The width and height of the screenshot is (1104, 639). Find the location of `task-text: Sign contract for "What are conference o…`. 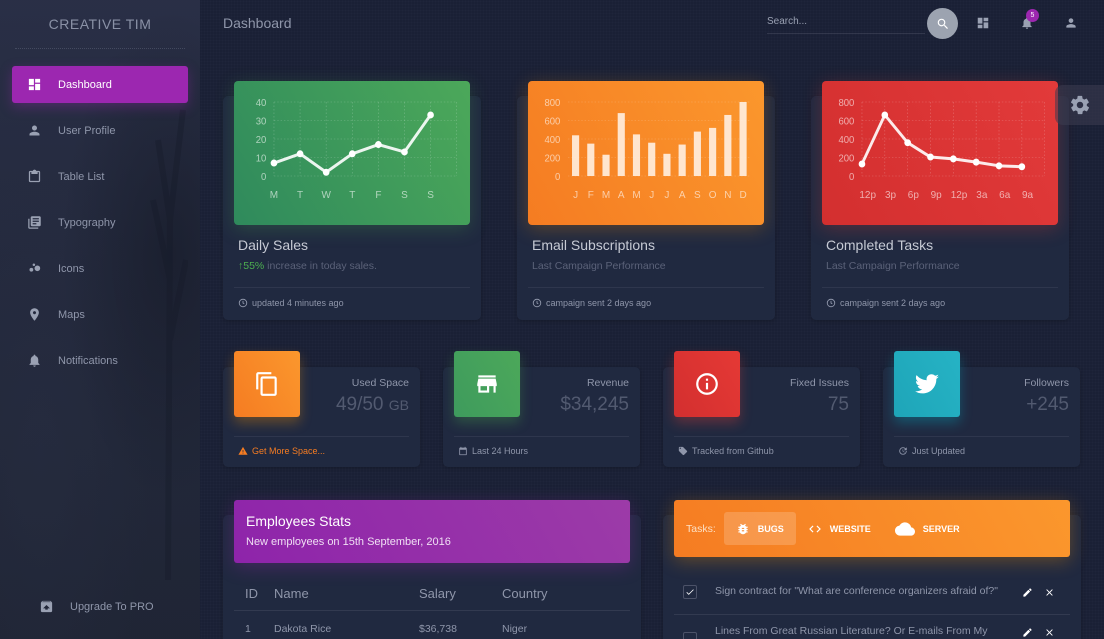

task-text: Sign contract for "What are conference o… is located at coordinates (856, 591).